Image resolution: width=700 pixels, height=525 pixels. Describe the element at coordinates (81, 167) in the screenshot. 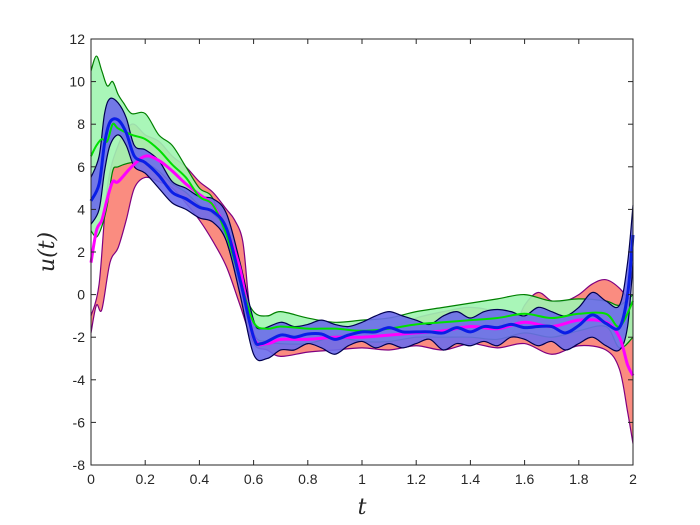

I see `y-tick-label: 6` at that location.